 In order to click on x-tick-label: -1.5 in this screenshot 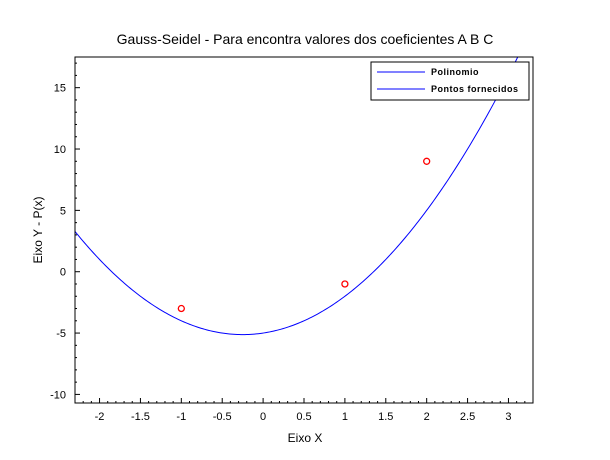, I will do `click(140, 417)`.